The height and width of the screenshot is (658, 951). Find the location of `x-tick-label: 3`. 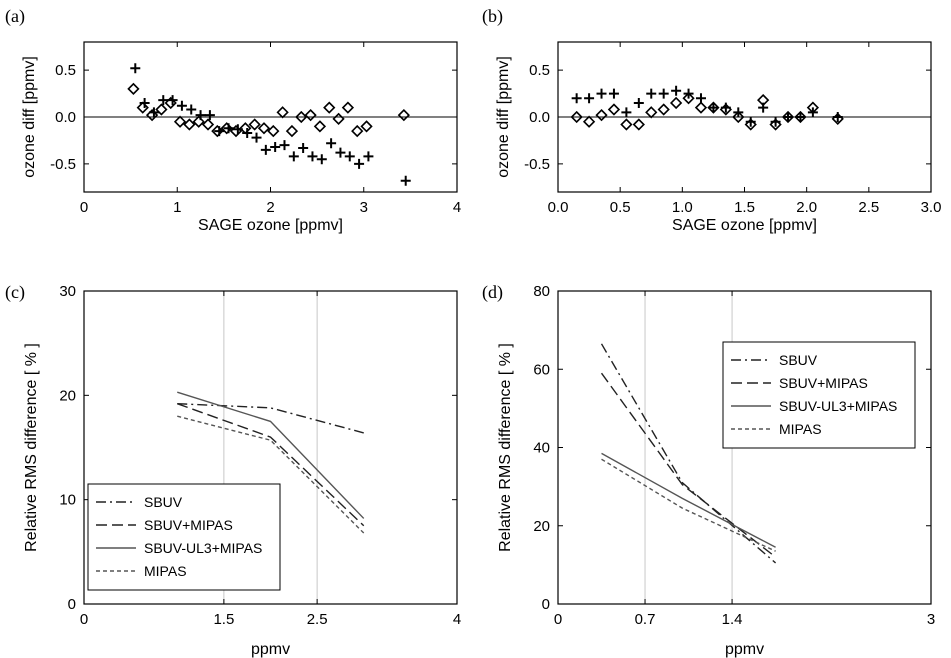

x-tick-label: 3 is located at coordinates (364, 207).